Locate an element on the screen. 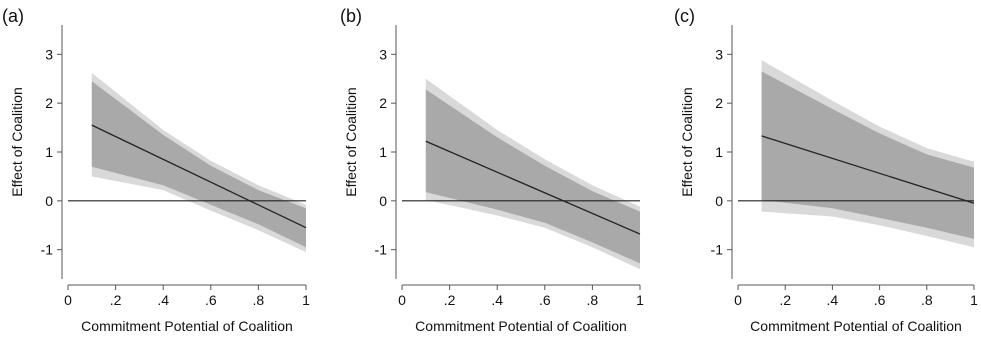 Image resolution: width=981 pixels, height=343 pixels. panel-label: (b) is located at coordinates (351, 16).